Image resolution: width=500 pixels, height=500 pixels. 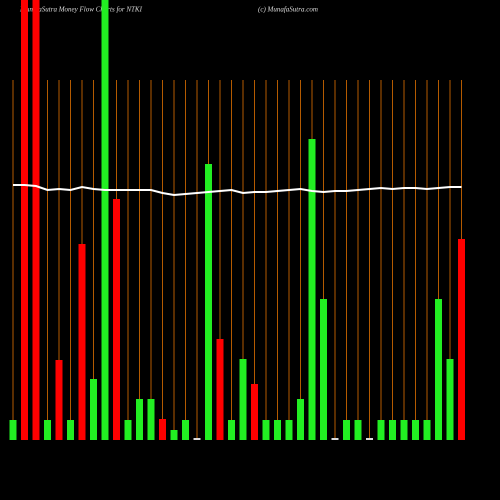 I want to click on money-flow-line, so click(x=237, y=190).